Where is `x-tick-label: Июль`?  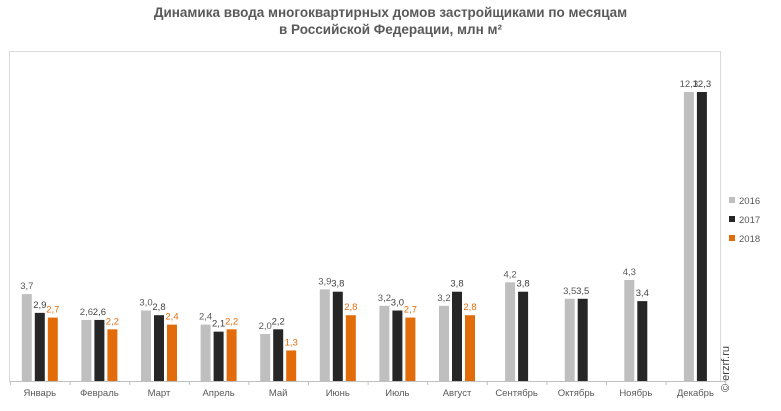
x-tick-label: Июль is located at coordinates (397, 393).